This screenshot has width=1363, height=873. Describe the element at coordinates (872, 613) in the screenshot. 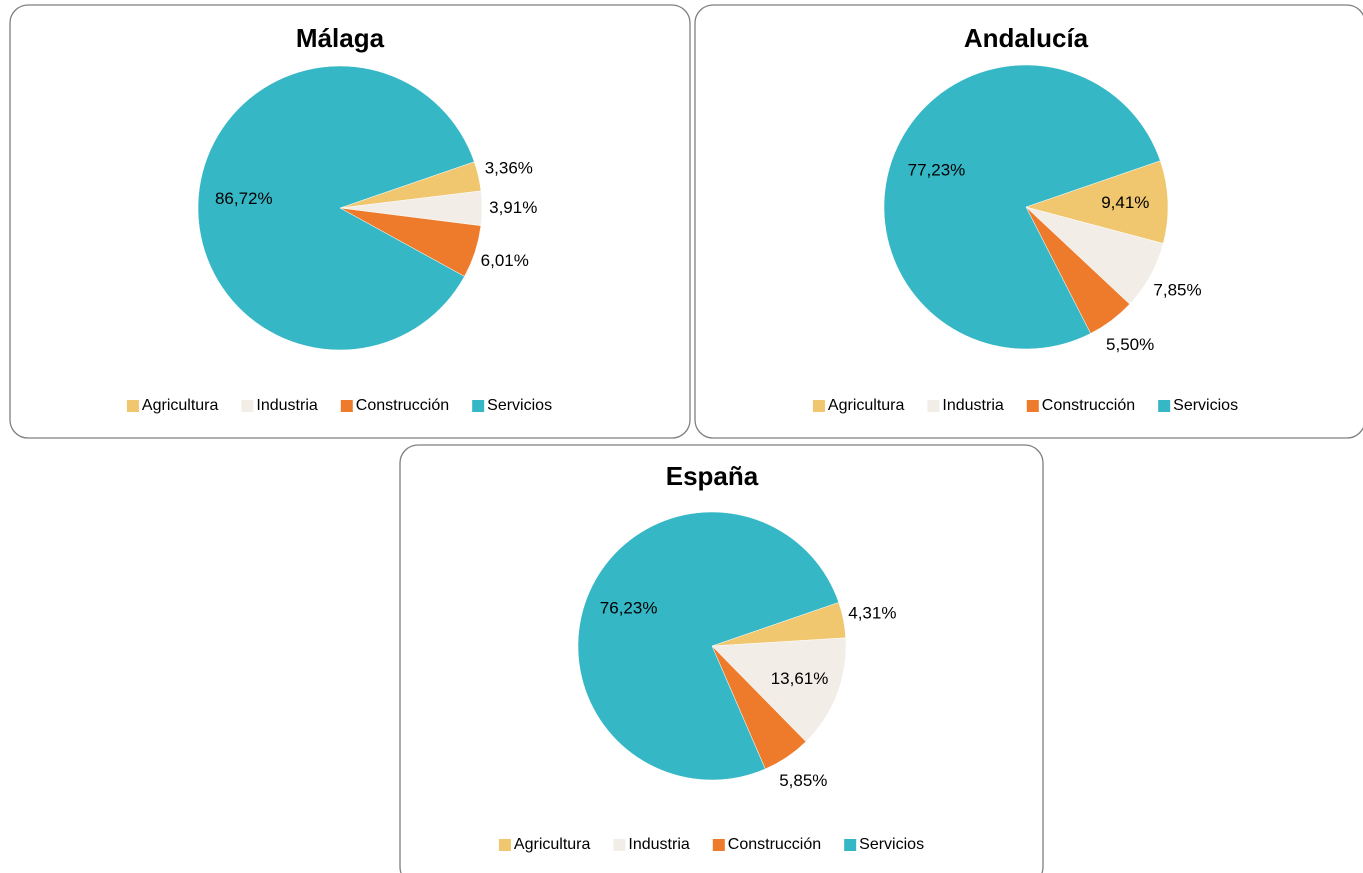

I see `data-label: 4,31%` at that location.